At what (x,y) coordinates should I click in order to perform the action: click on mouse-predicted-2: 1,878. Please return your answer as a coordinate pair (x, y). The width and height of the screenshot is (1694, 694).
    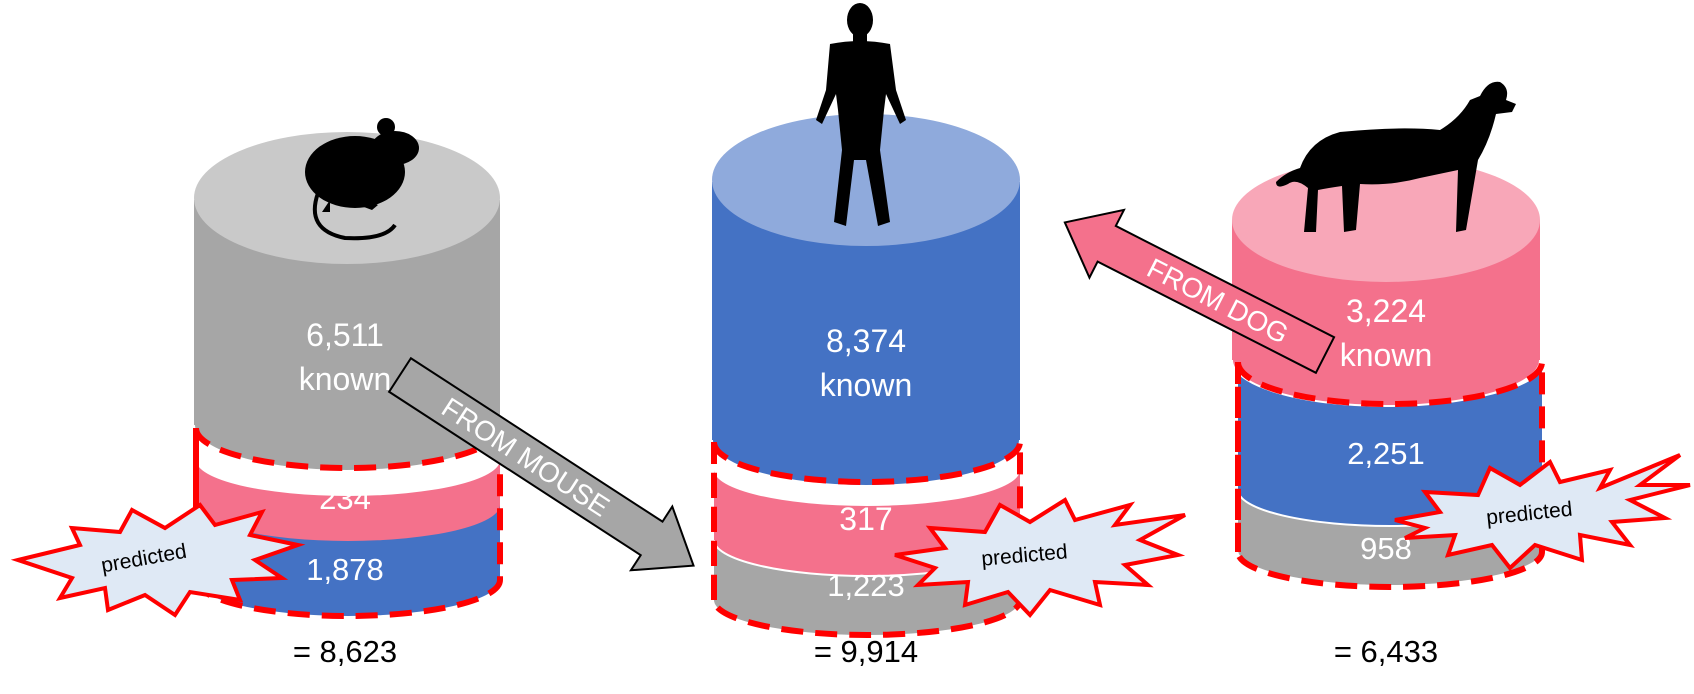
    Looking at the image, I should click on (345, 569).